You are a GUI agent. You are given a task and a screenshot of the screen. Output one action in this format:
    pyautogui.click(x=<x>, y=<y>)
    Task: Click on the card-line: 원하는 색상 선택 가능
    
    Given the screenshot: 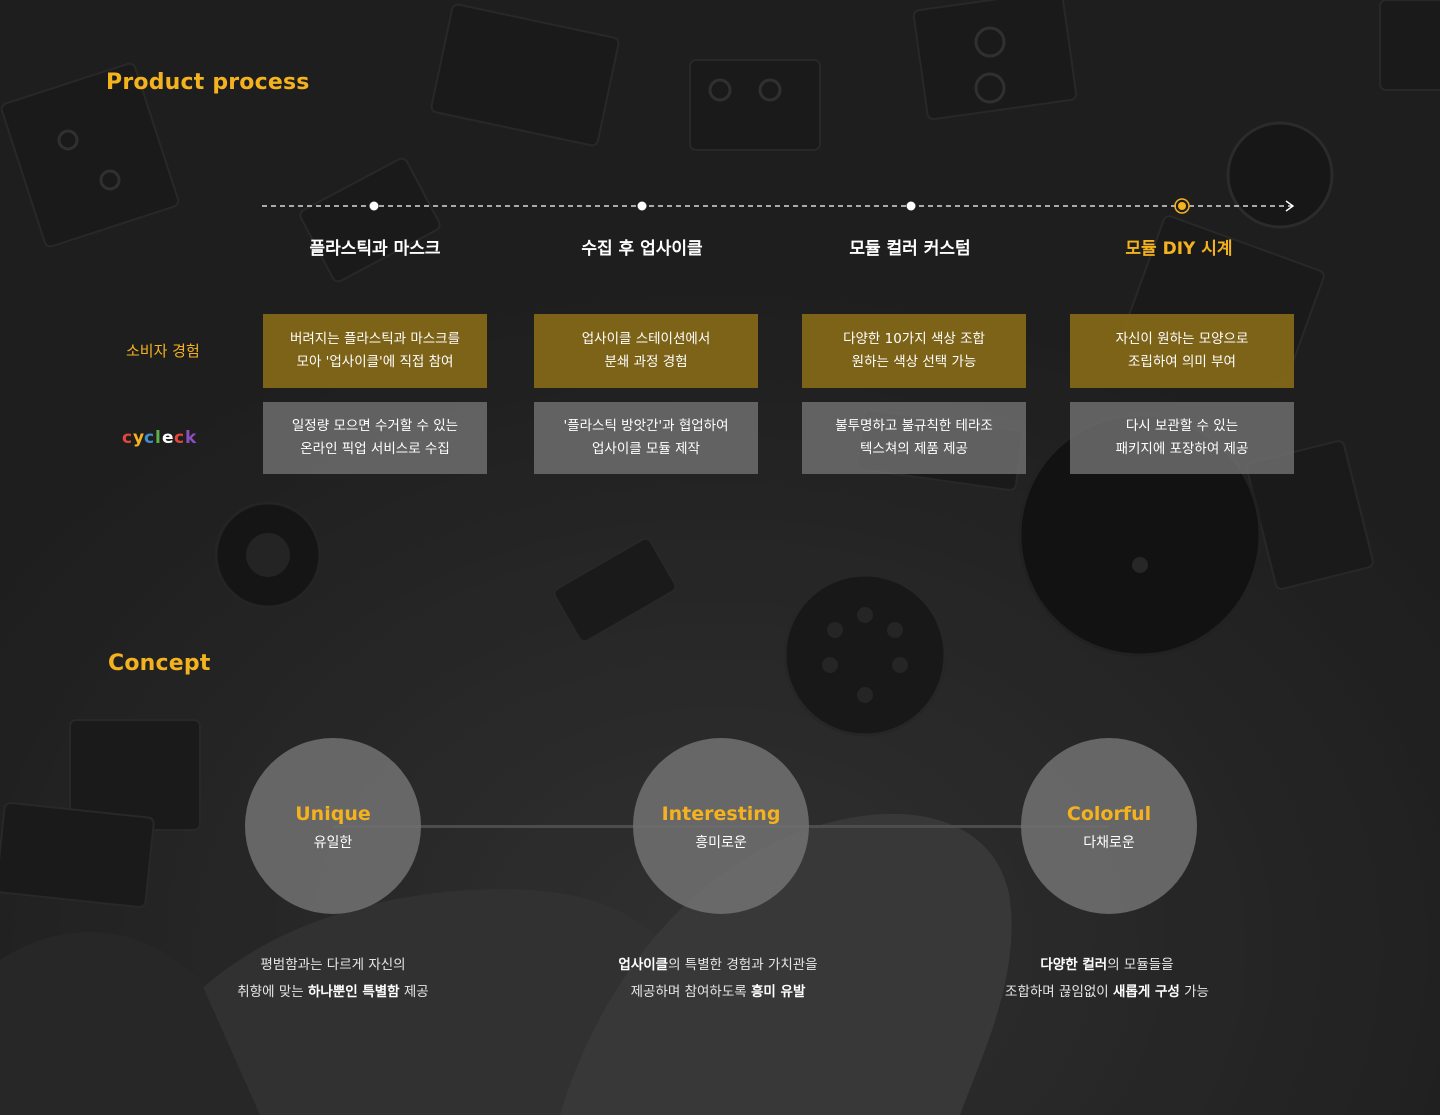 What is the action you would take?
    pyautogui.click(x=914, y=362)
    